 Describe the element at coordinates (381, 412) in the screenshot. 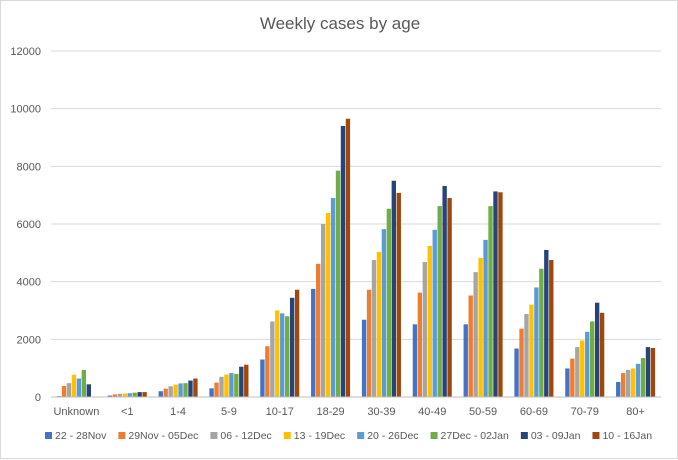

I see `x-category-label: 30-39` at that location.